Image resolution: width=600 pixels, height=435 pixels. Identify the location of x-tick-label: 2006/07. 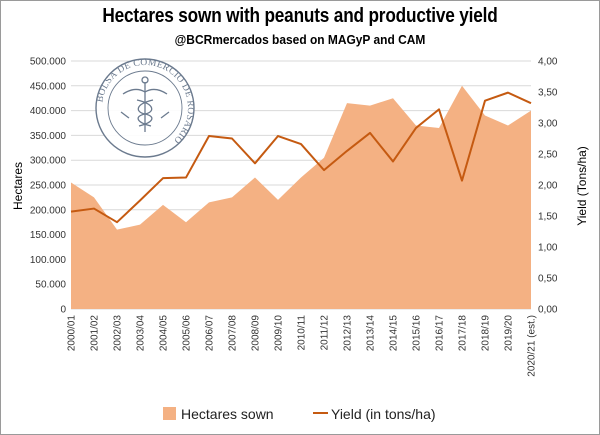
(210, 333).